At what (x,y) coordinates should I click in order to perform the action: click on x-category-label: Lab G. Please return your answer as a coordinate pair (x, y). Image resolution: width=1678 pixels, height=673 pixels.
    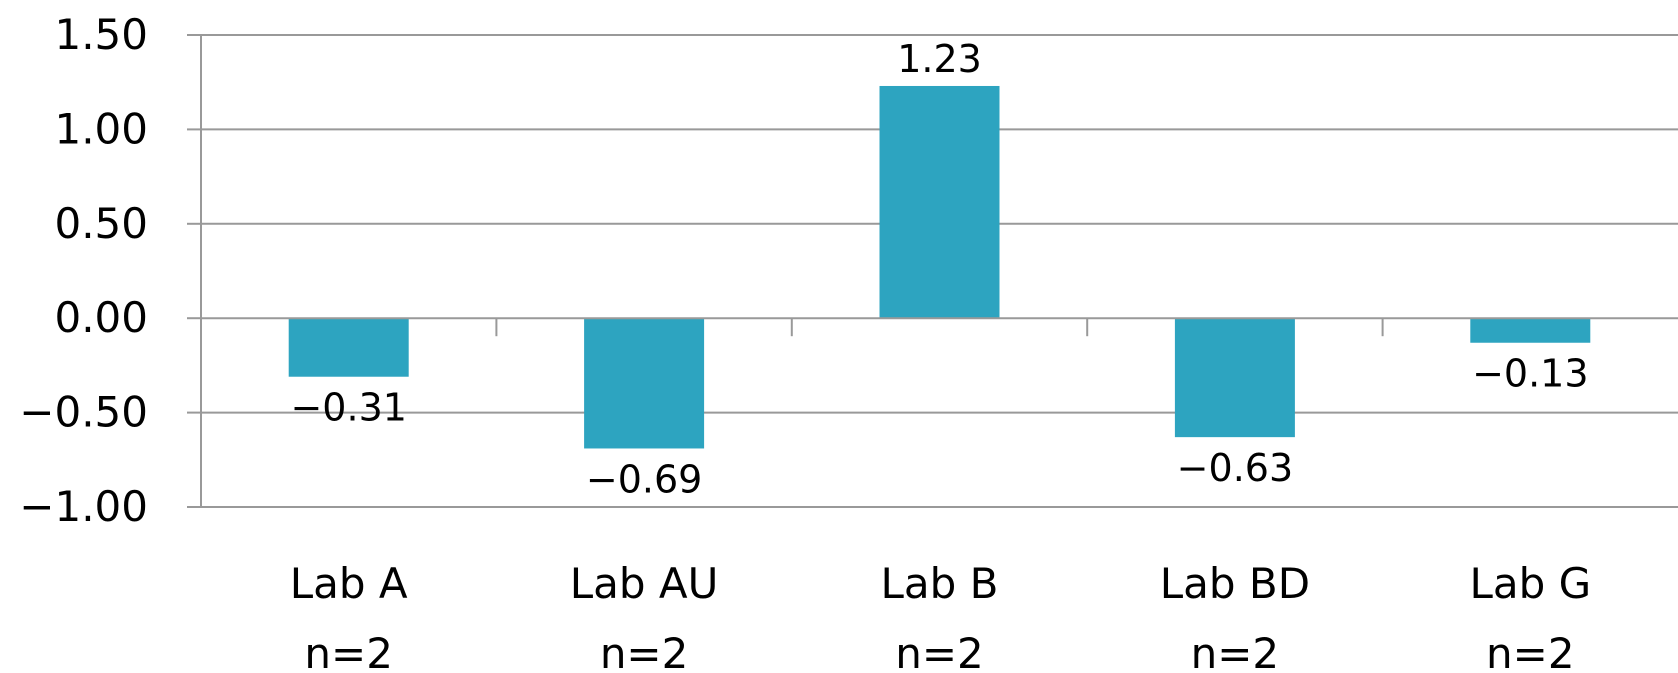
    Looking at the image, I should click on (1530, 583).